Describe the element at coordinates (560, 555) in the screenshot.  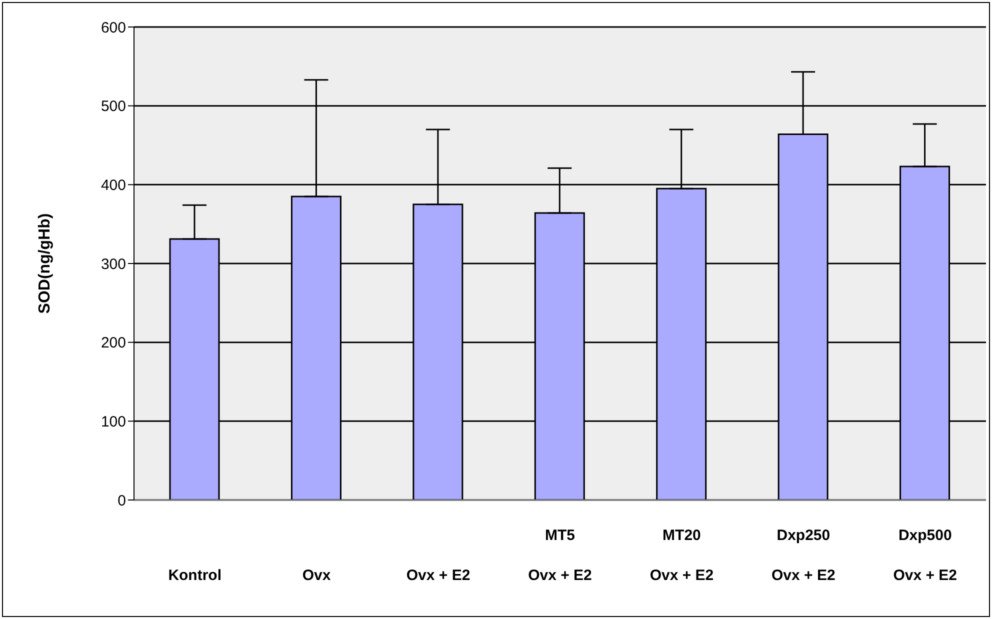
I see `category-label: MT5 Ovx + E2` at that location.